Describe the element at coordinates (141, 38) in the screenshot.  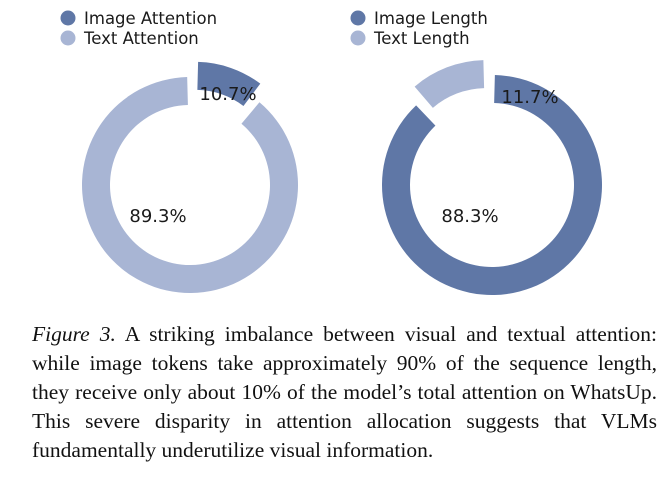
I see `legend-label-text-attention: Text Attention` at that location.